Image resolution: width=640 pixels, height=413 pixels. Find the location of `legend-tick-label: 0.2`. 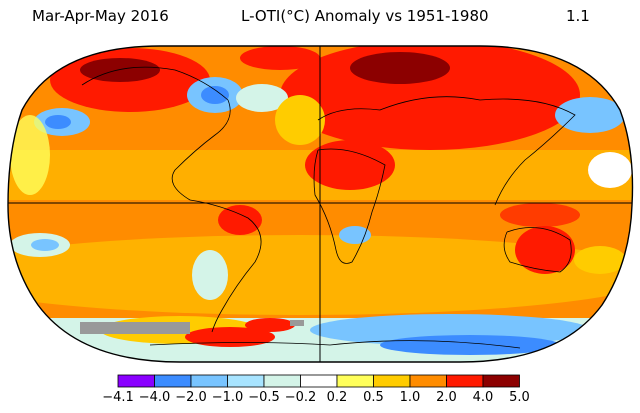

legend-tick-label: 0.2 is located at coordinates (337, 397).